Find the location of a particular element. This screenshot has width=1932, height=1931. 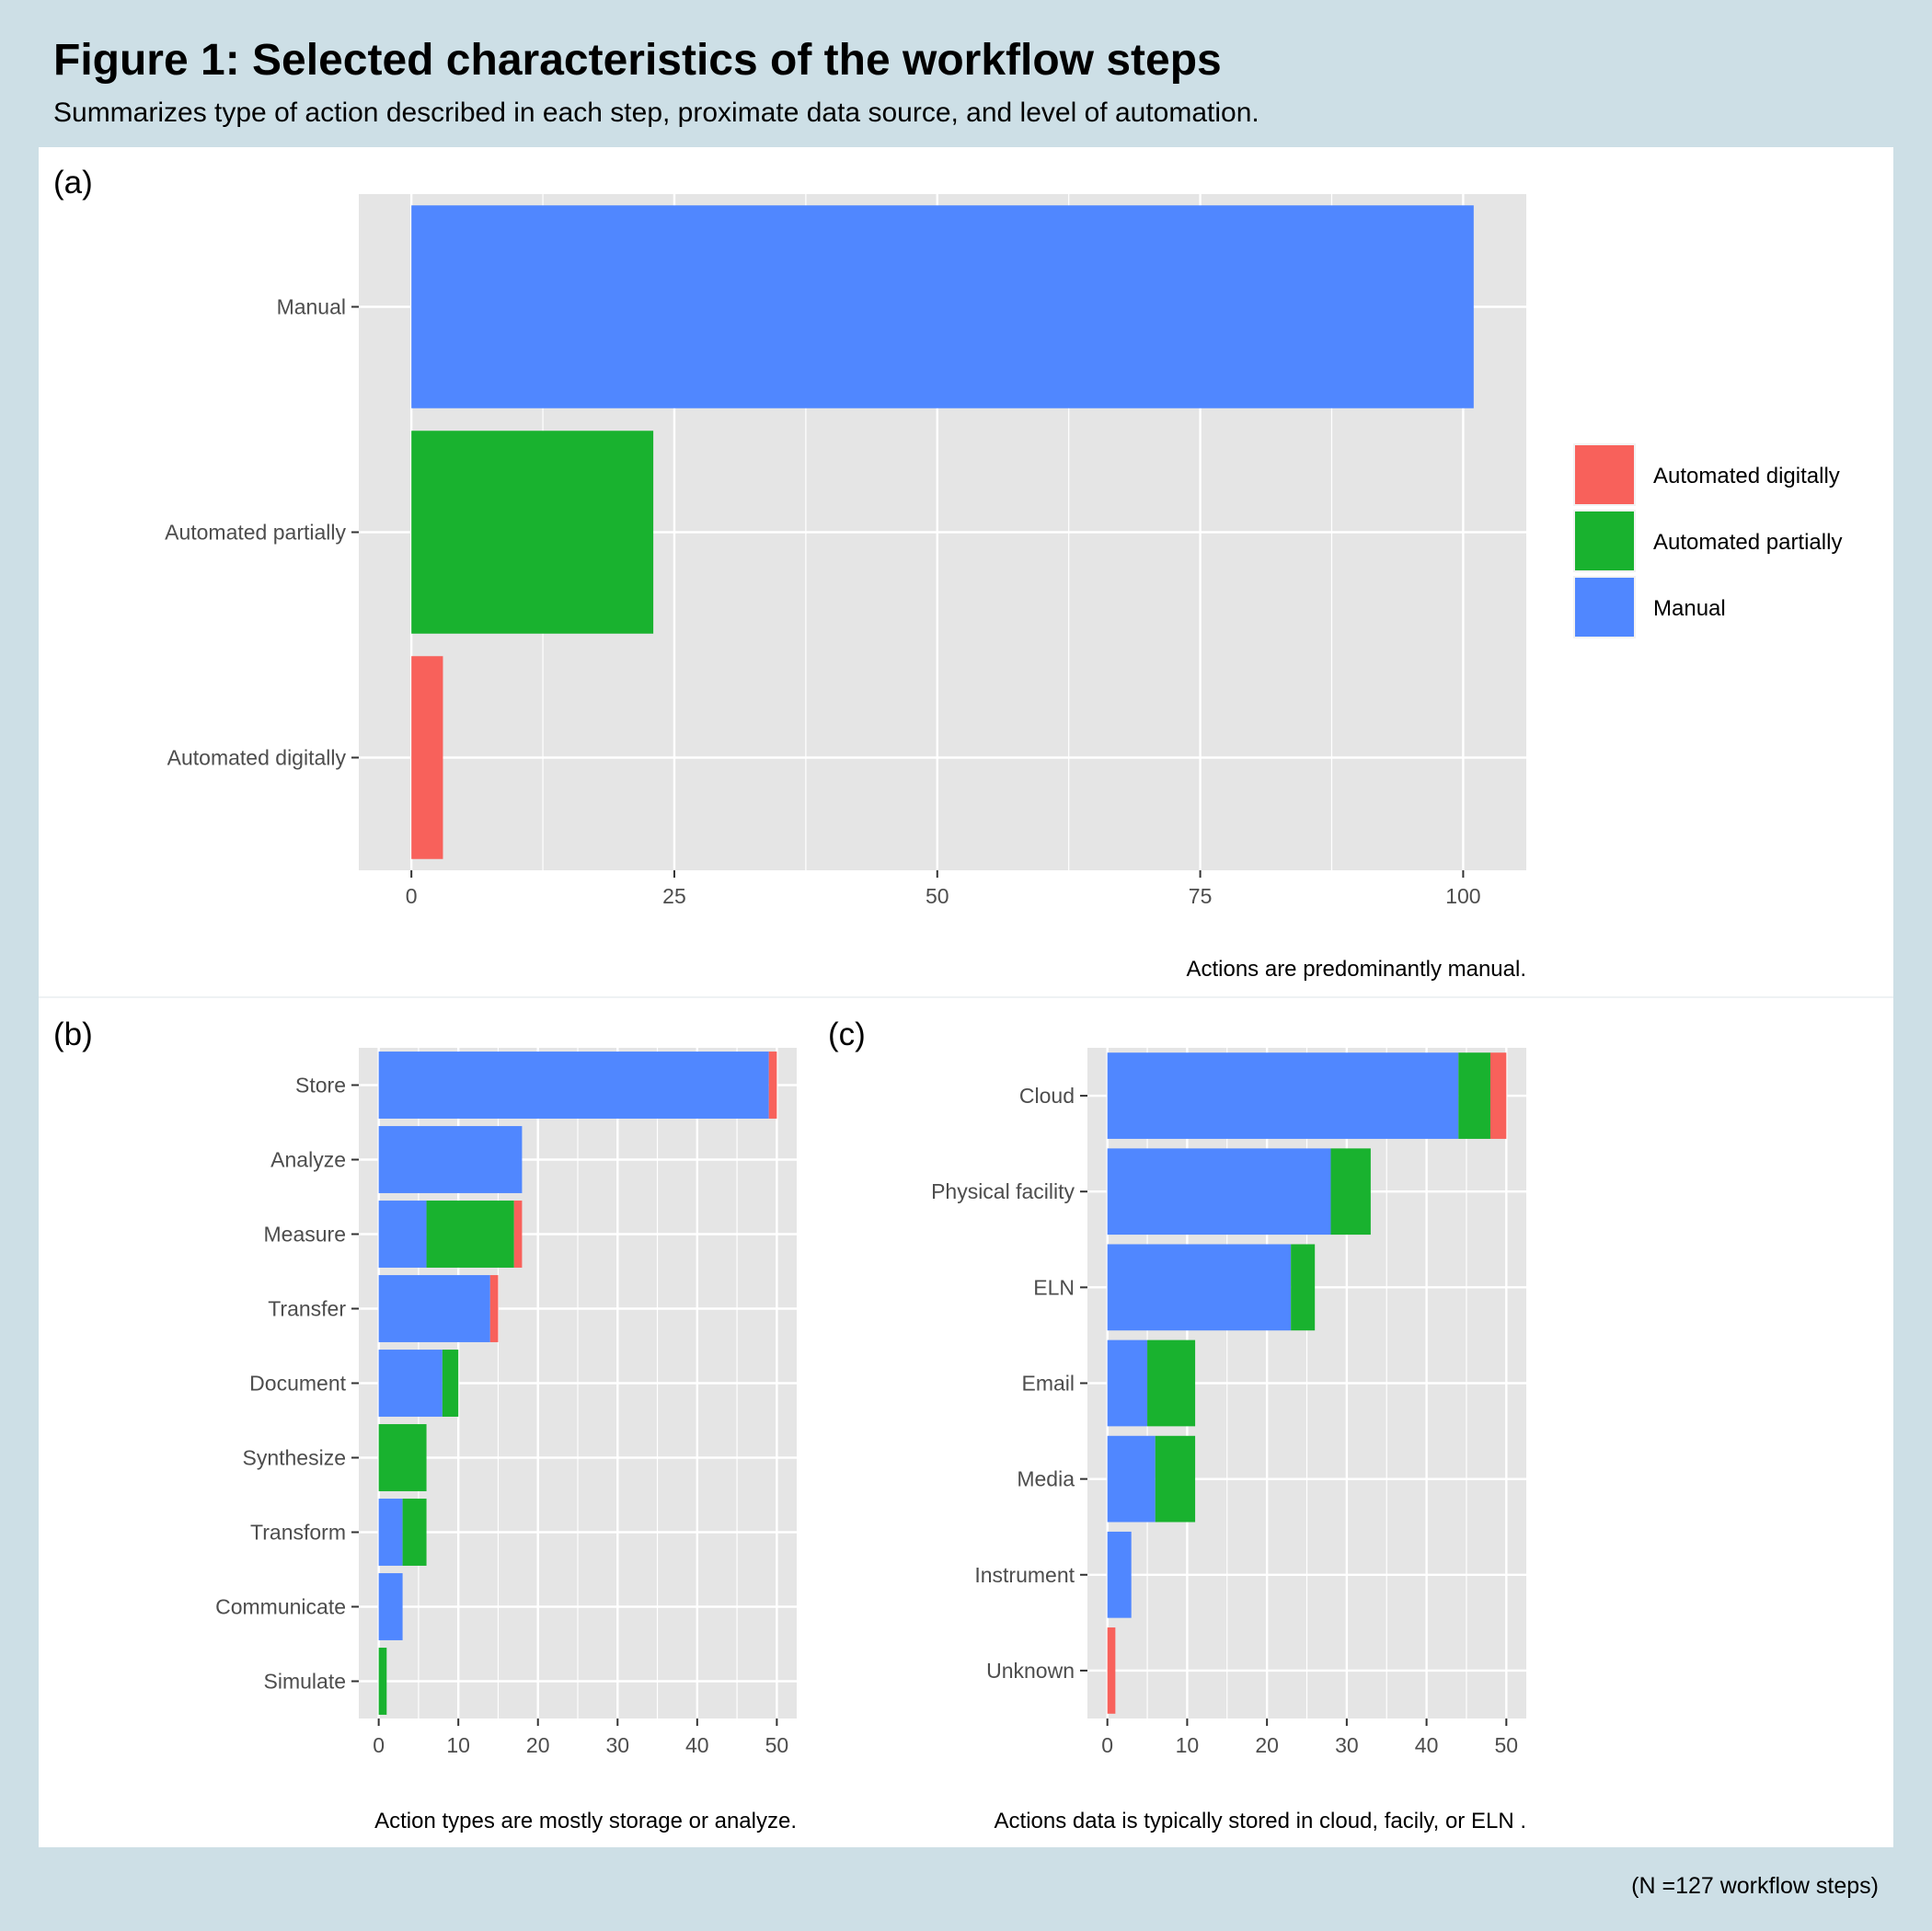

y-tick-label: Cloud is located at coordinates (1047, 1096).